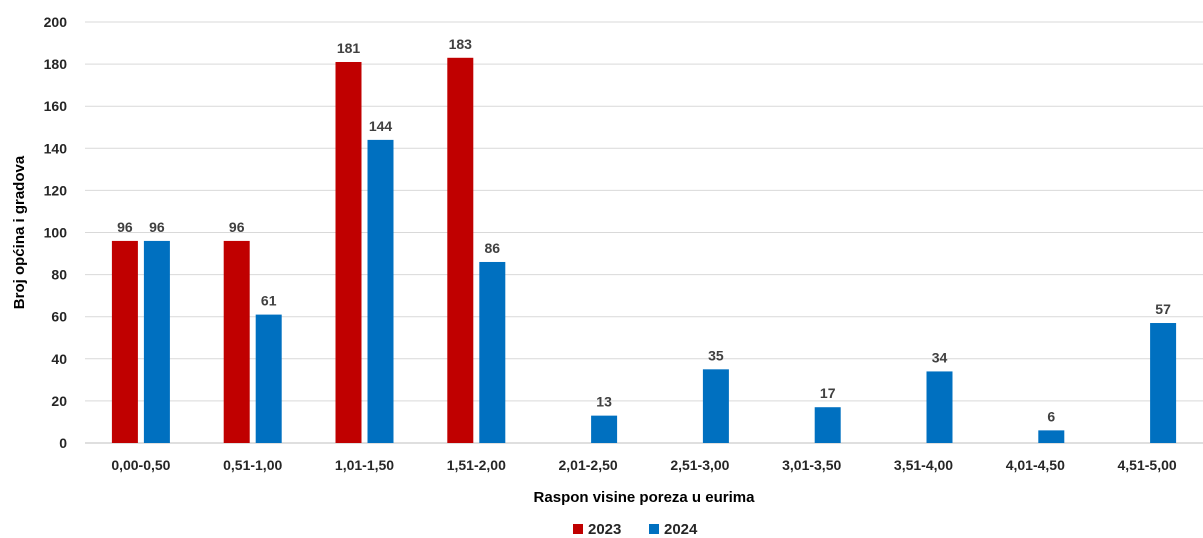  What do you see at coordinates (645, 497) in the screenshot?
I see `x-axis-title: Raspon visine poreza u eurima` at bounding box center [645, 497].